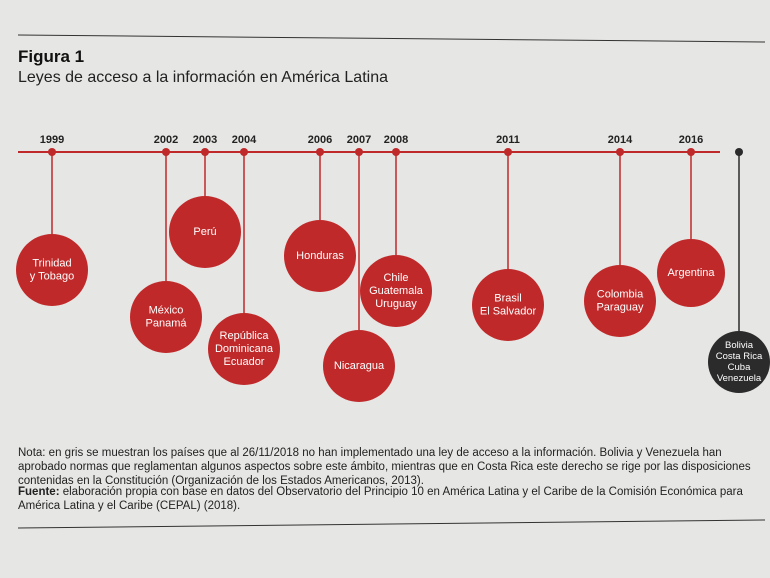  What do you see at coordinates (39, 492) in the screenshot?
I see `source-label: Fuente:` at bounding box center [39, 492].